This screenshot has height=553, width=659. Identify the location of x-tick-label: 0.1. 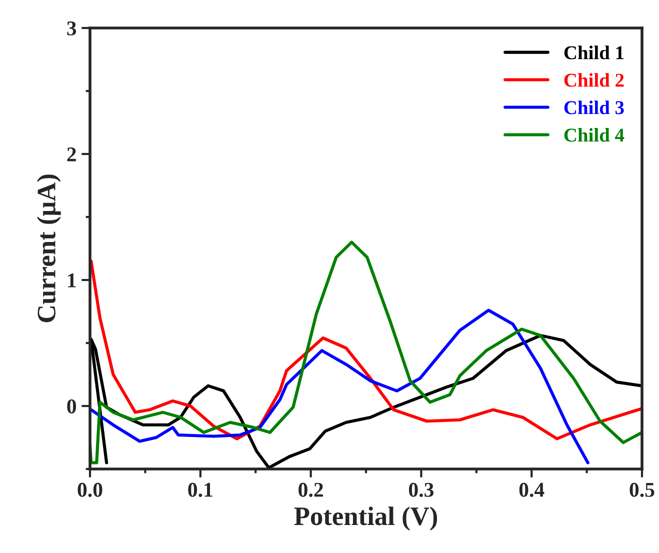
(200, 489).